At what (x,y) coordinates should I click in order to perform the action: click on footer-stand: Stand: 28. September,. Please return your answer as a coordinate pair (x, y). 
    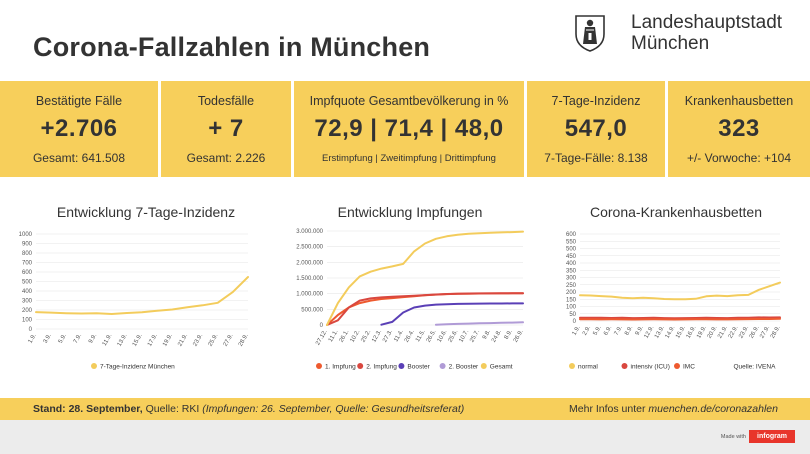
    Looking at the image, I should click on (88, 409).